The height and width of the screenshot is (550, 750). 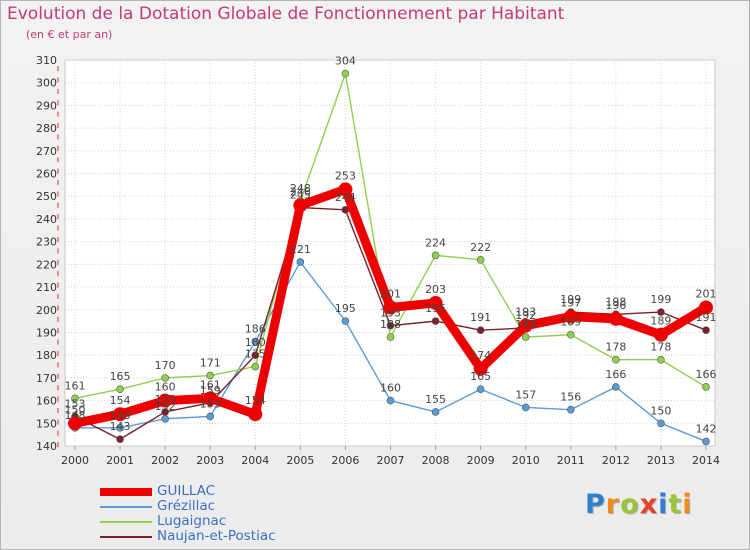 What do you see at coordinates (255, 460) in the screenshot?
I see `x-tick-label: 2004` at bounding box center [255, 460].